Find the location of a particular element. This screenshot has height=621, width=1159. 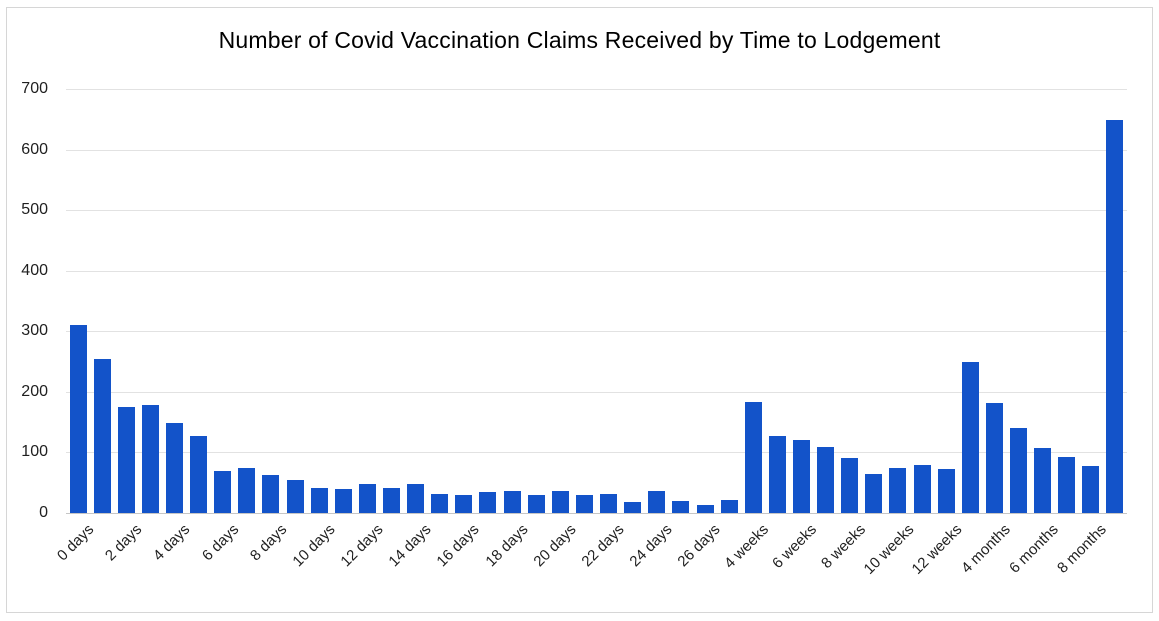

x-axis-tick-label: 6 months is located at coordinates (1033, 549).